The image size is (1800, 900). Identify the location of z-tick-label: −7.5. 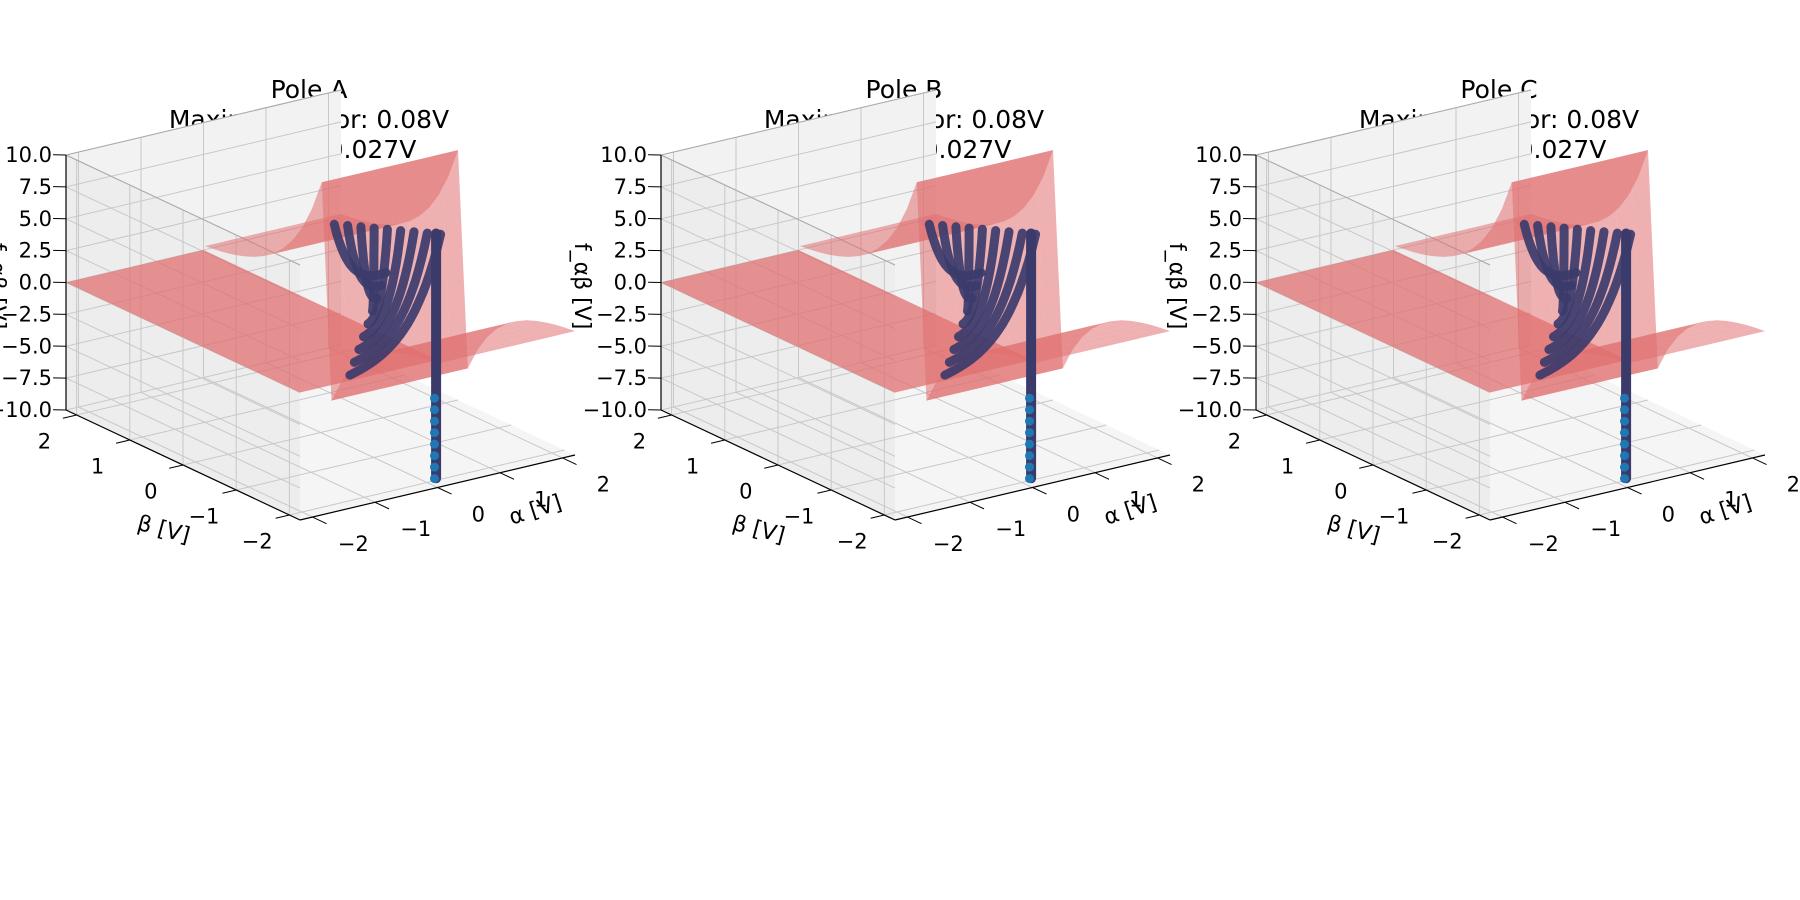
(1216, 378).